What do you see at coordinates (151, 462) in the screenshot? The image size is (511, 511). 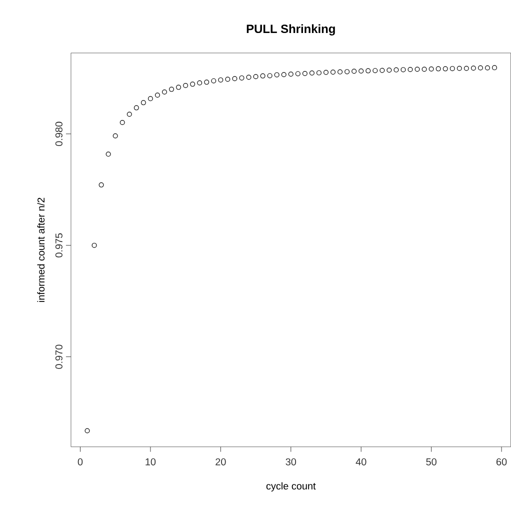 I see `x-tick-label: 10` at bounding box center [151, 462].